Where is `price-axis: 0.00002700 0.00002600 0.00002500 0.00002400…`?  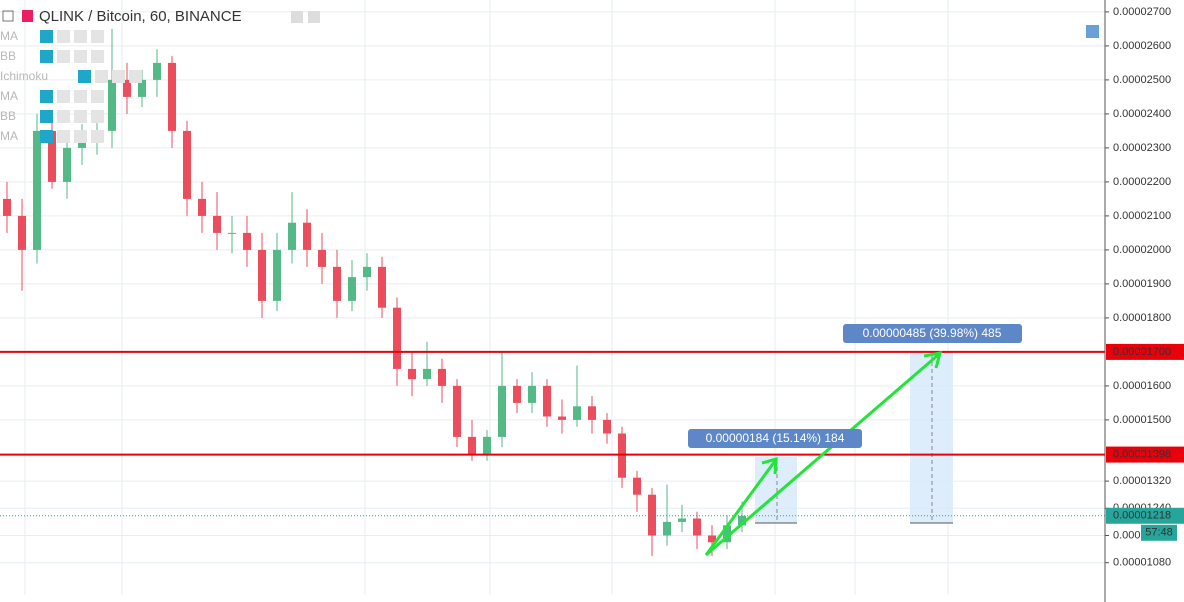
price-axis: 0.00002700 0.00002600 0.00002500 0.00002400… is located at coordinates (1144, 287).